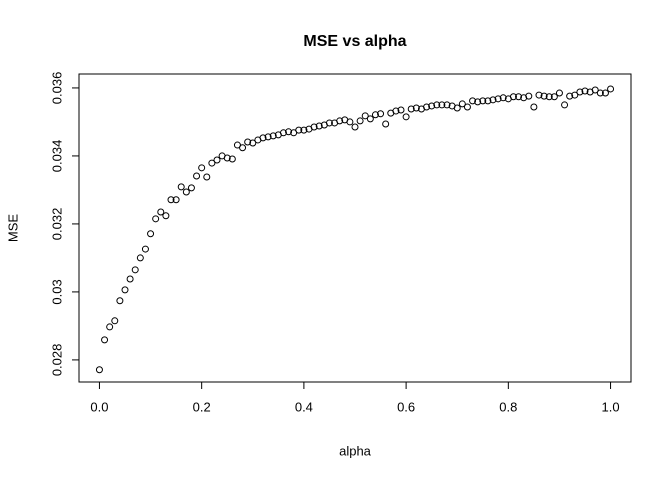 The height and width of the screenshot is (480, 672). Describe the element at coordinates (202, 406) in the screenshot. I see `x-tick-label: 0.2` at that location.